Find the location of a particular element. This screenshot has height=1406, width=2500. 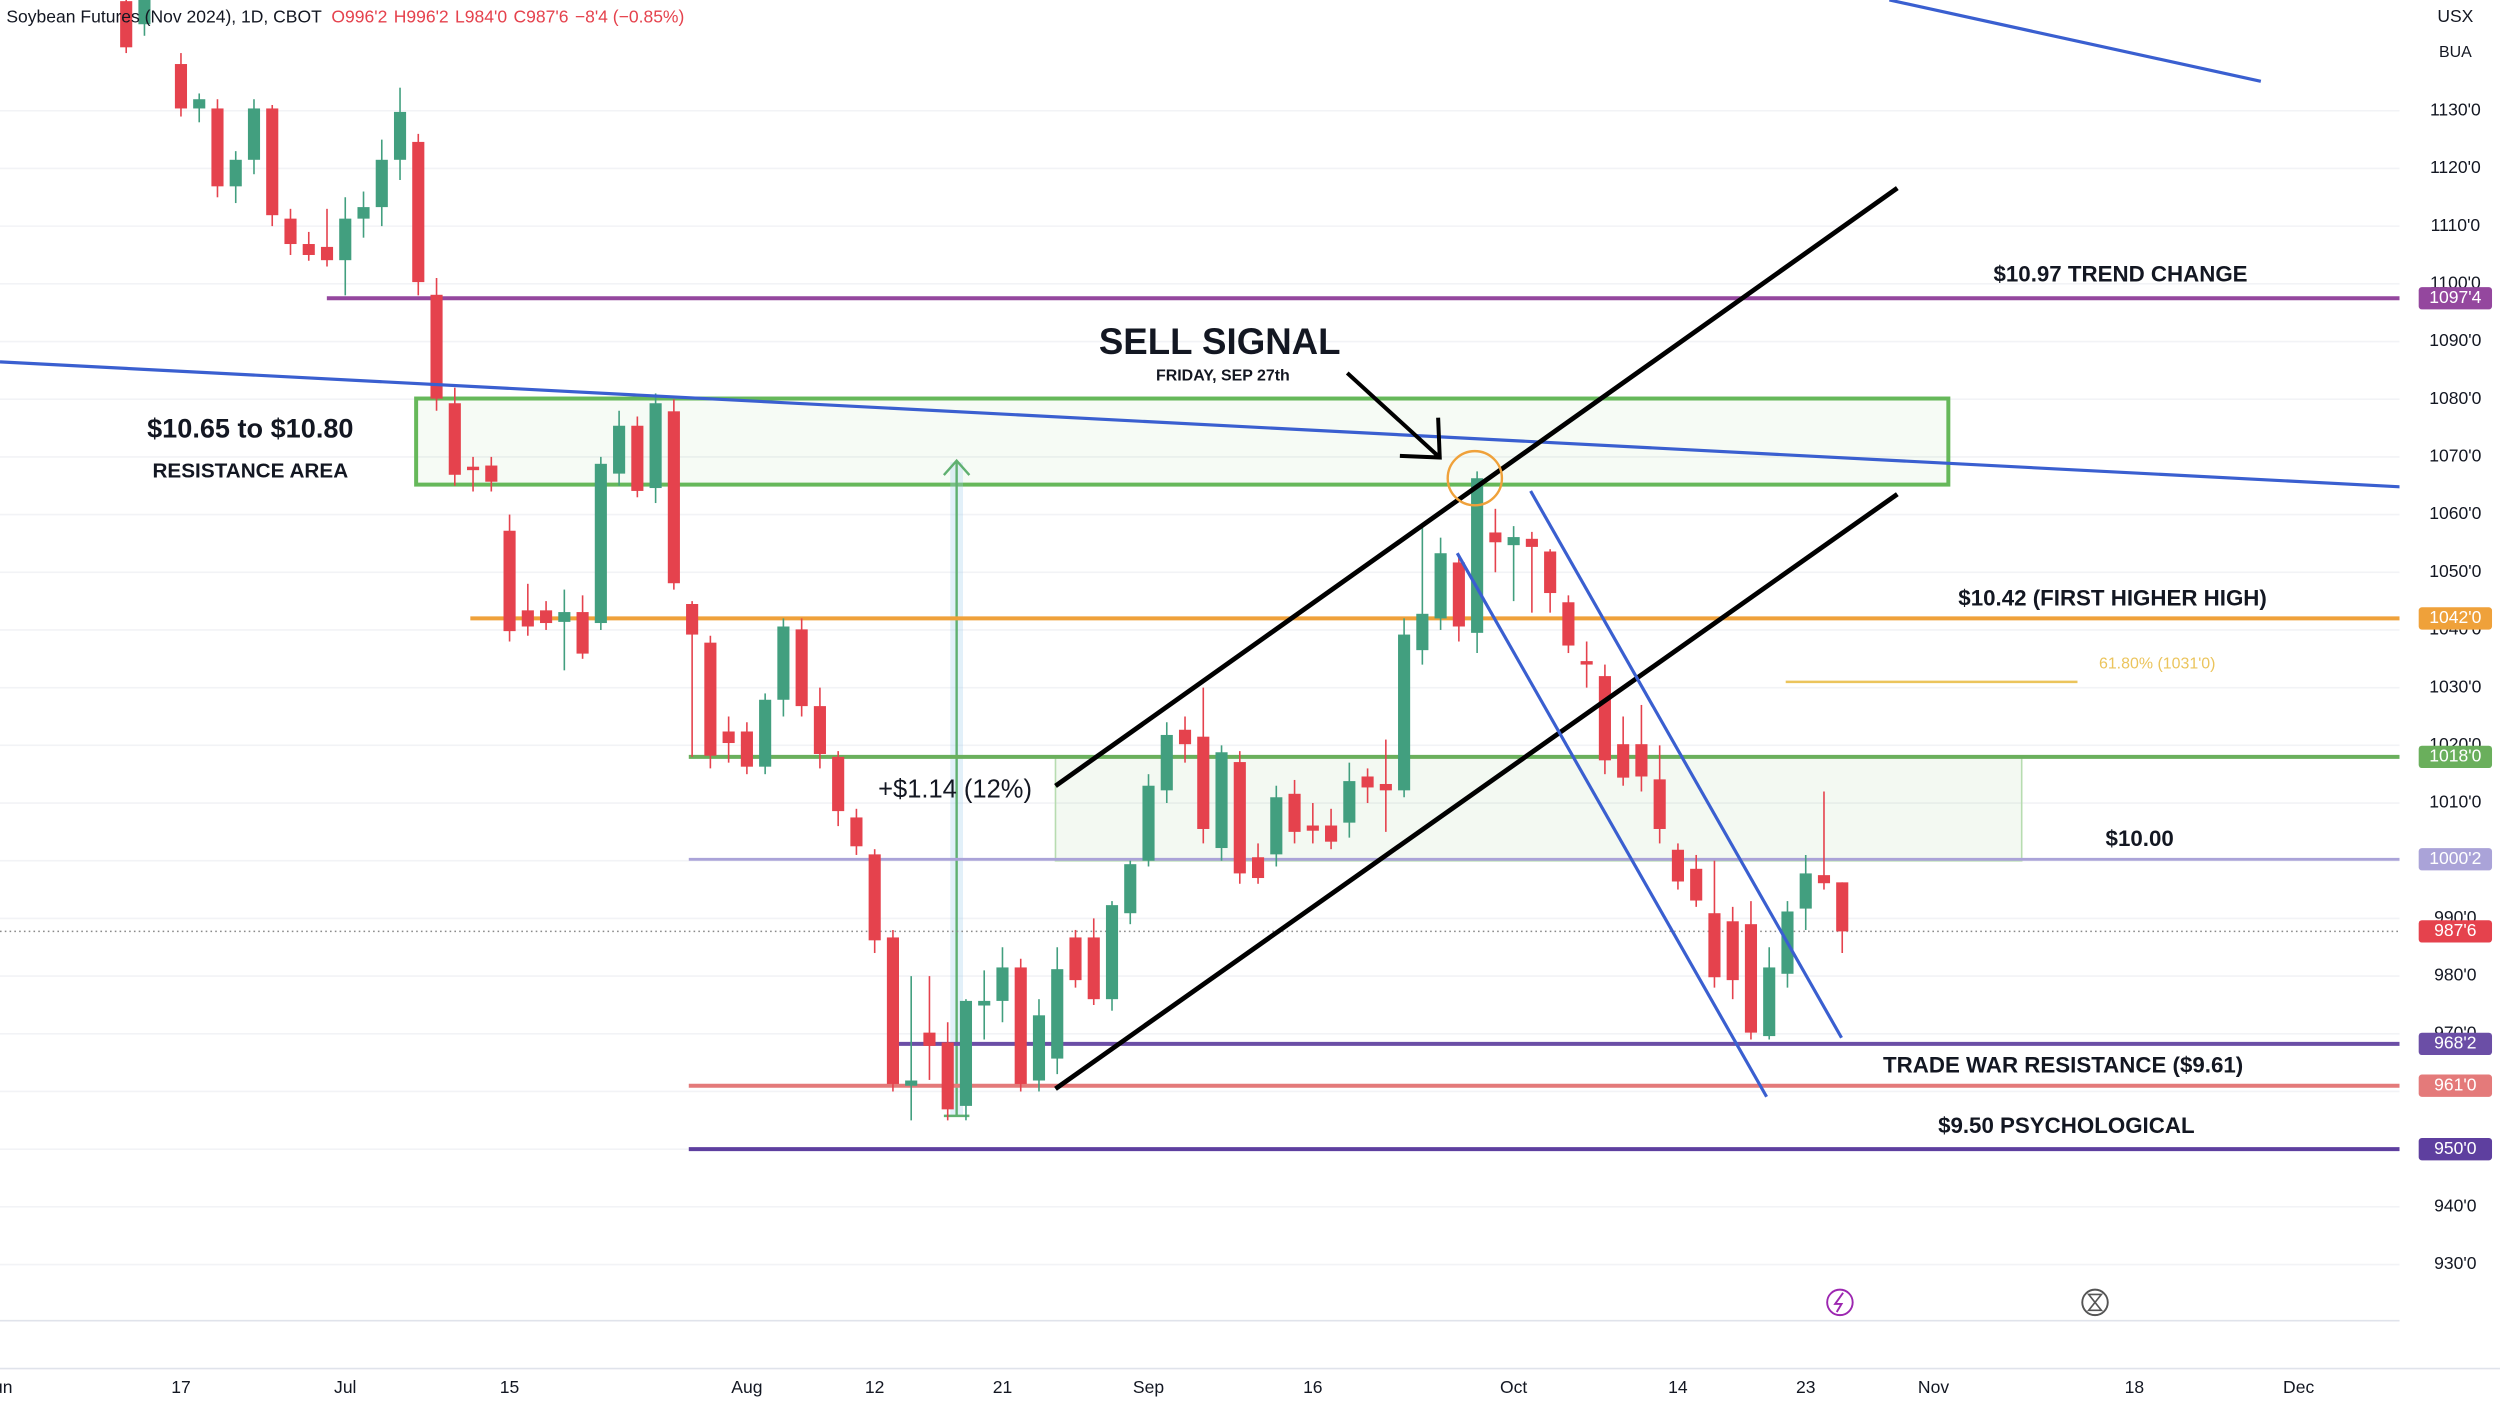

sell-signal: SELL SIGNAL is located at coordinates (1220, 341).